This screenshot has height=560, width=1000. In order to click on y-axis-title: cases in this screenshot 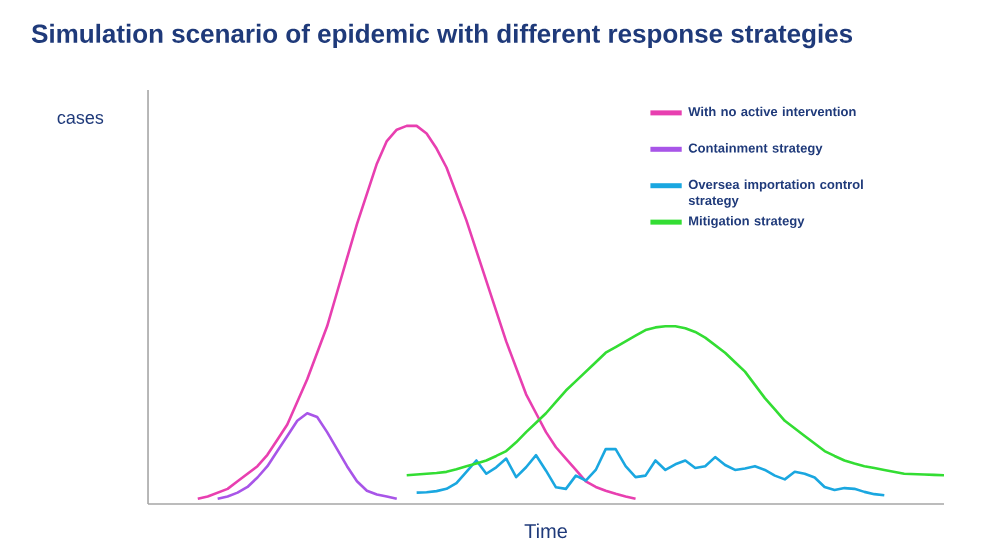, I will do `click(80, 119)`.